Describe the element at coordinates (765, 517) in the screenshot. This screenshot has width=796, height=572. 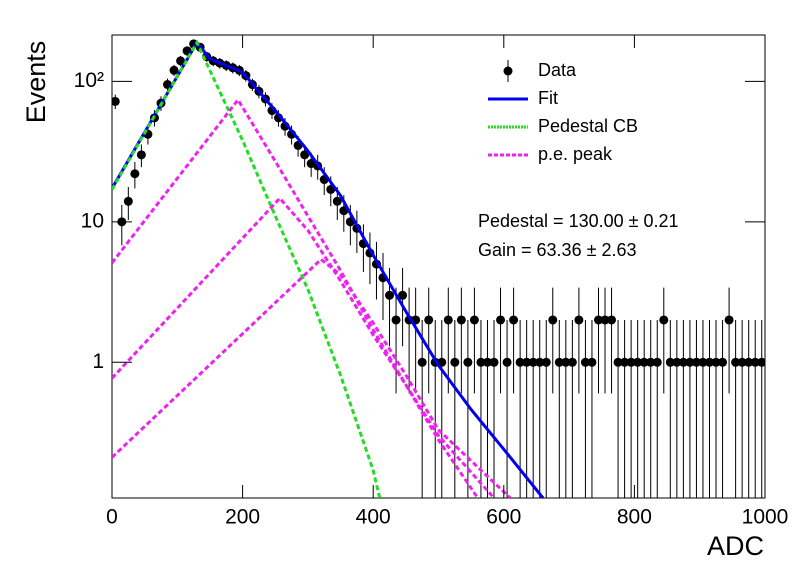
I see `x-tick-label: 1000` at that location.